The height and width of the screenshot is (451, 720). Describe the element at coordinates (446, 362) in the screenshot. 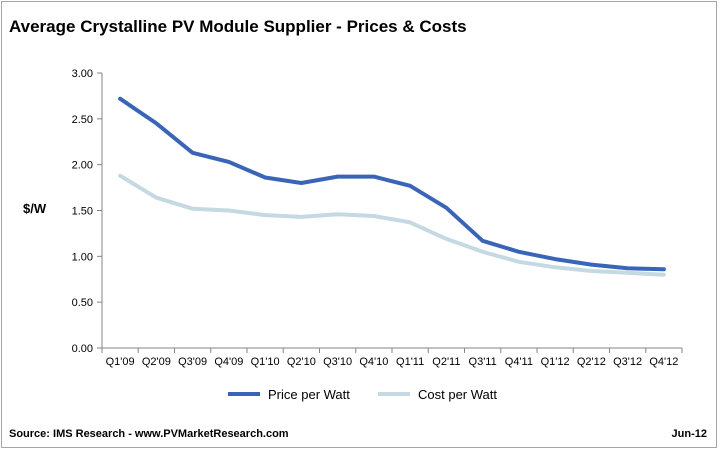

I see `x-tick-label: Q2'11` at that location.